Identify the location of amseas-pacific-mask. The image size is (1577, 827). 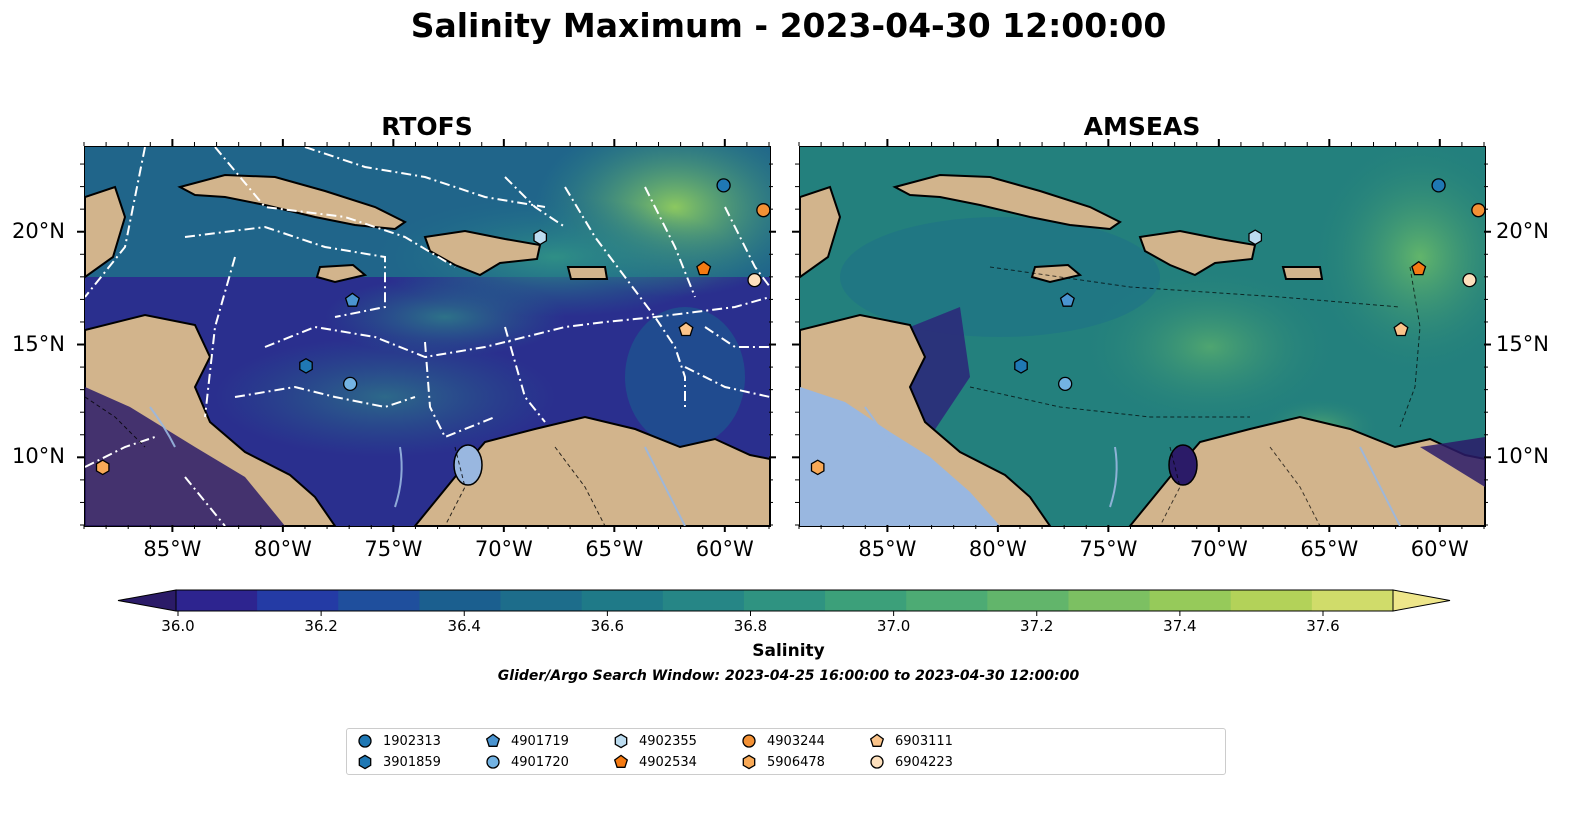
(900, 456).